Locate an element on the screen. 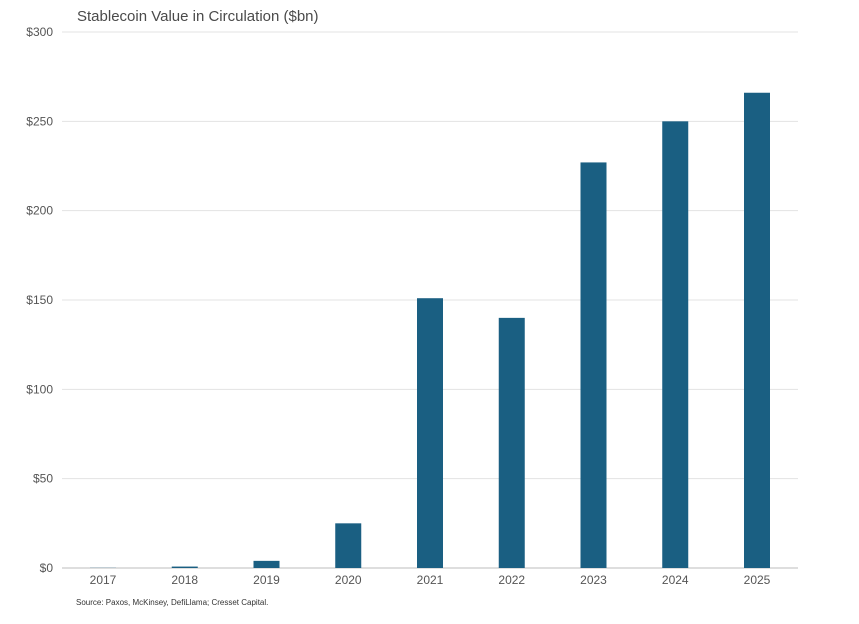 Image resolution: width=859 pixels, height=624 pixels. bar-2018 is located at coordinates (184, 567).